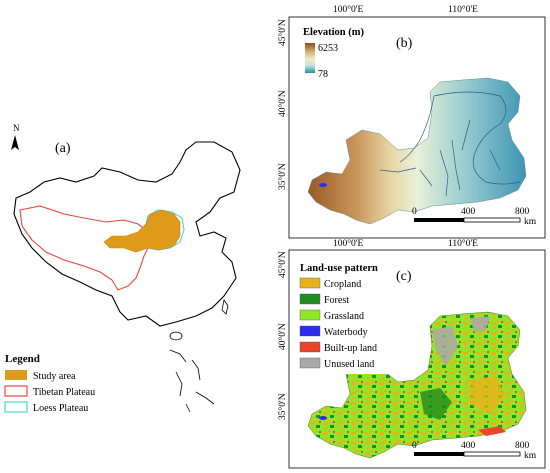  What do you see at coordinates (310, 347) in the screenshot?
I see `legend-swatch-built-up-land` at bounding box center [310, 347].